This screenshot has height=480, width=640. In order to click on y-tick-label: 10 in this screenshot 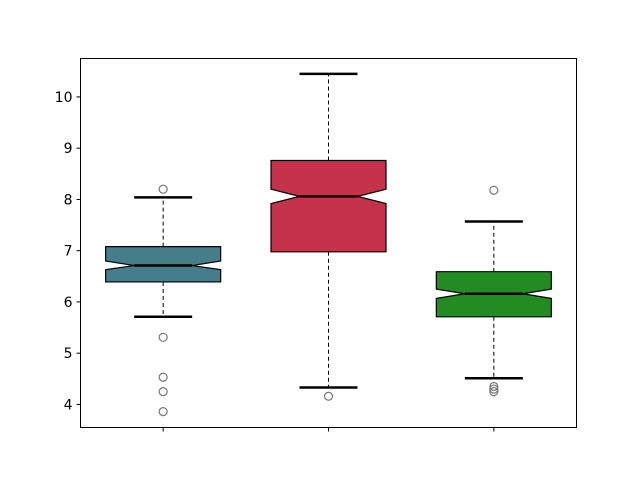, I will do `click(64, 98)`.